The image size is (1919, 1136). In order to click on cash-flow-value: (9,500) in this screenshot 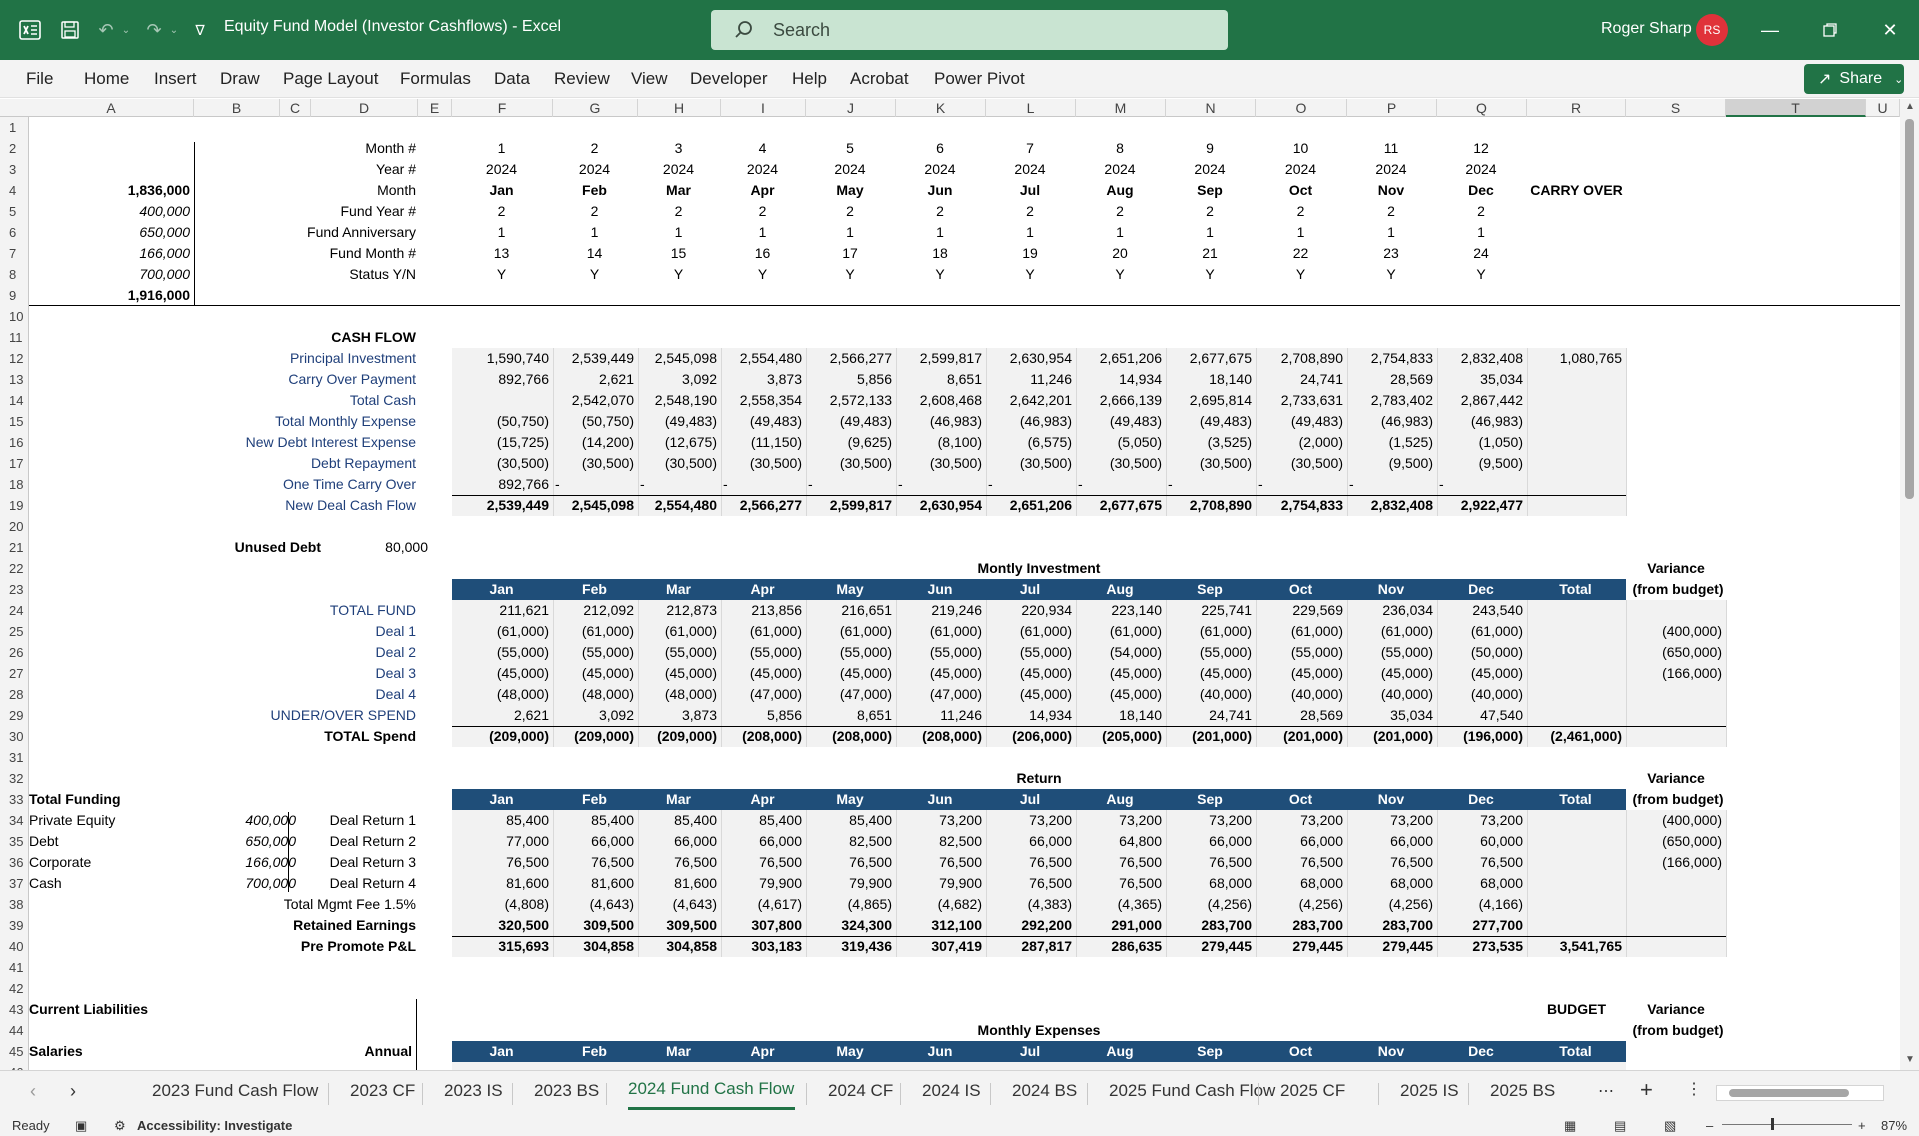, I will do `click(1500, 463)`.